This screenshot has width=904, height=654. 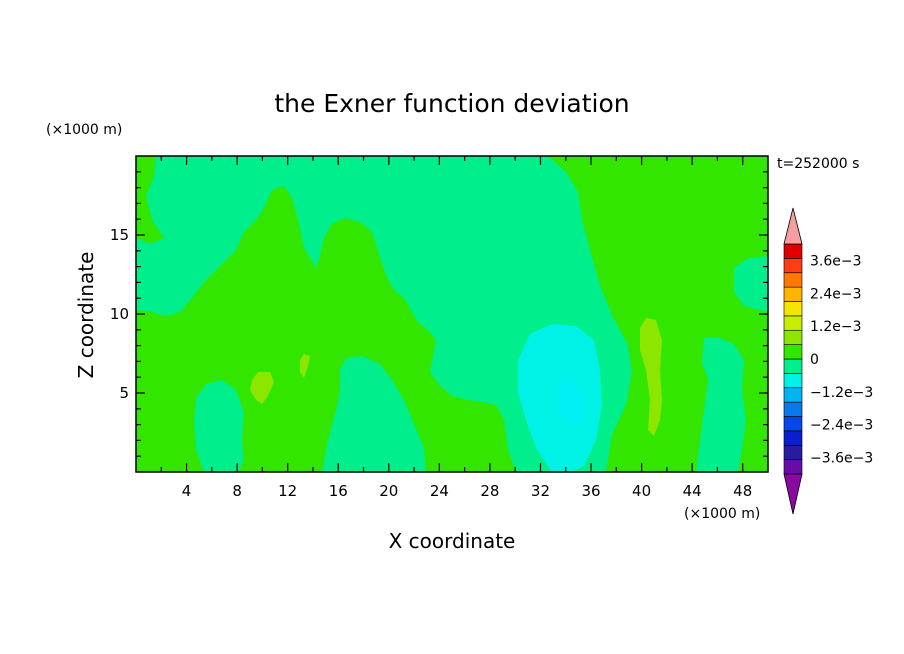 I want to click on colorbar-over-arrow, so click(x=793, y=226).